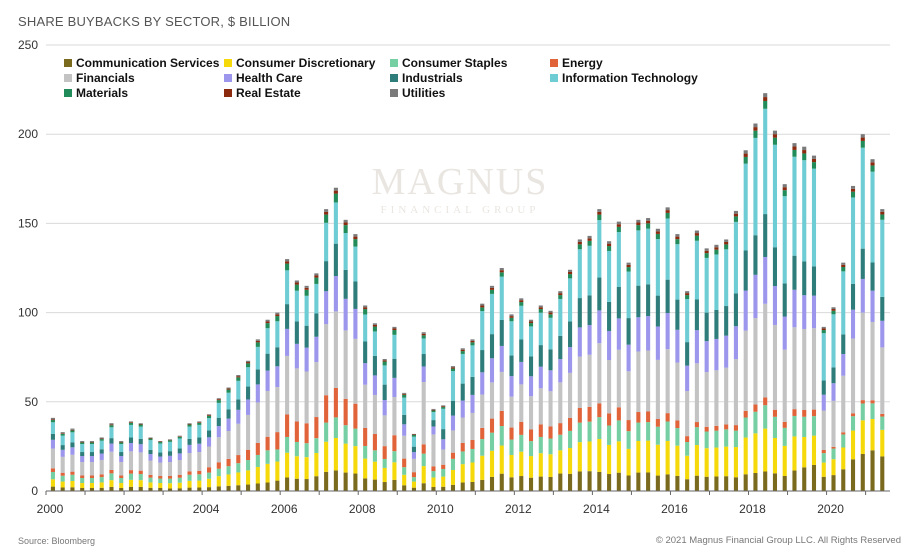 Image resolution: width=915 pixels, height=552 pixels. Describe the element at coordinates (28, 45) in the screenshot. I see `y-tick-label: 250` at that location.